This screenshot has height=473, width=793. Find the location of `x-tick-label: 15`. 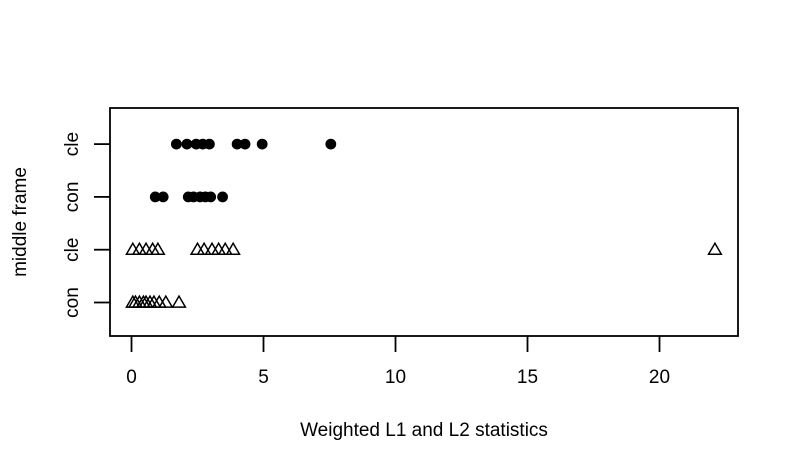

x-tick-label: 15 is located at coordinates (527, 377).